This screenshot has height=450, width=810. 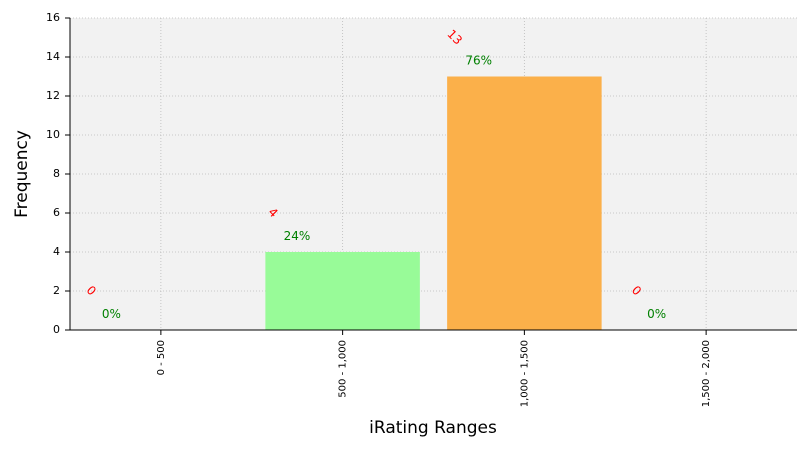 What do you see at coordinates (53, 134) in the screenshot?
I see `y-tick-label: 10` at bounding box center [53, 134].